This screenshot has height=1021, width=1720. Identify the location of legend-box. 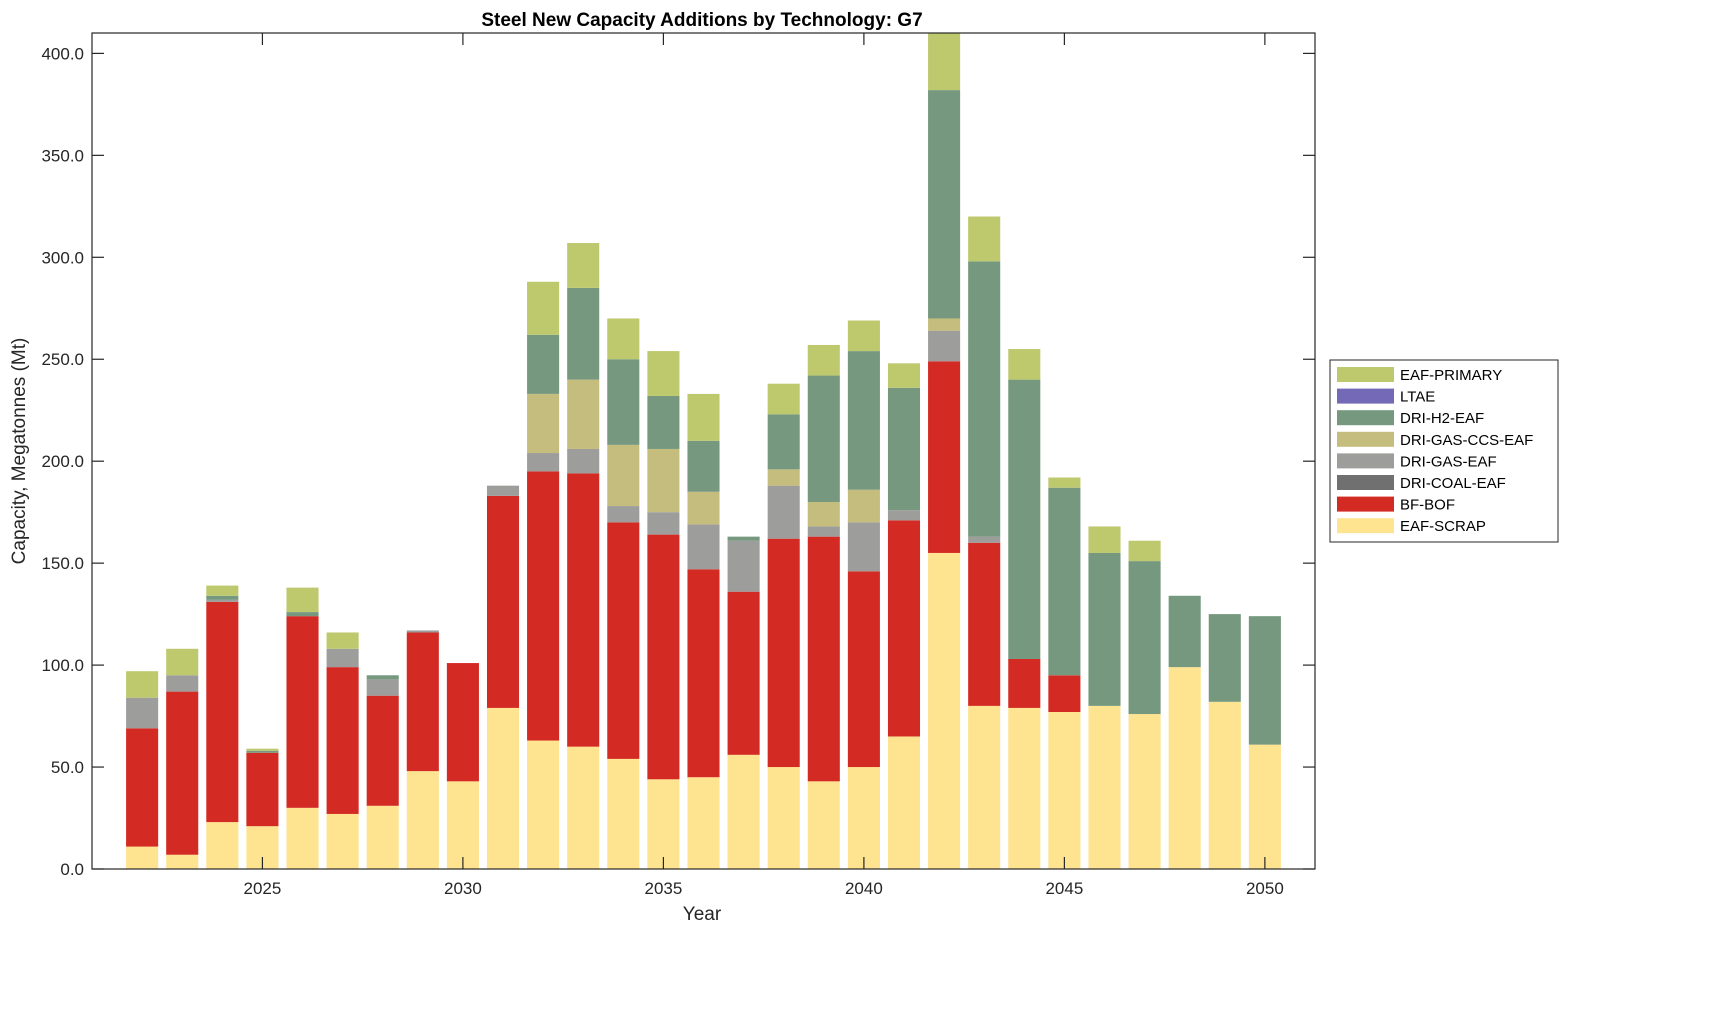
(1444, 451).